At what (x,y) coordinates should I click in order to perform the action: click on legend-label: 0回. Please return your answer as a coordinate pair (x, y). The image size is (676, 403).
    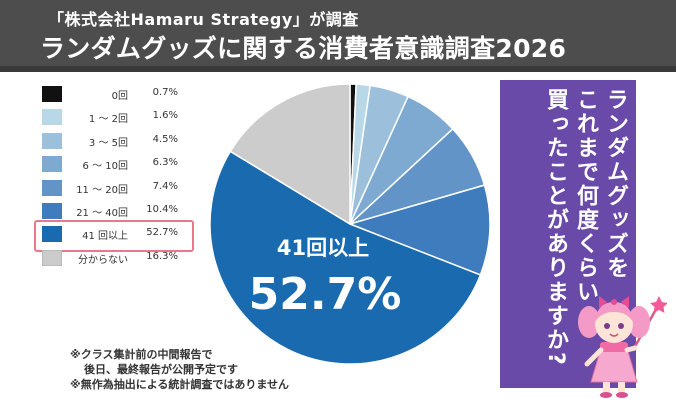
    Looking at the image, I should click on (119, 96).